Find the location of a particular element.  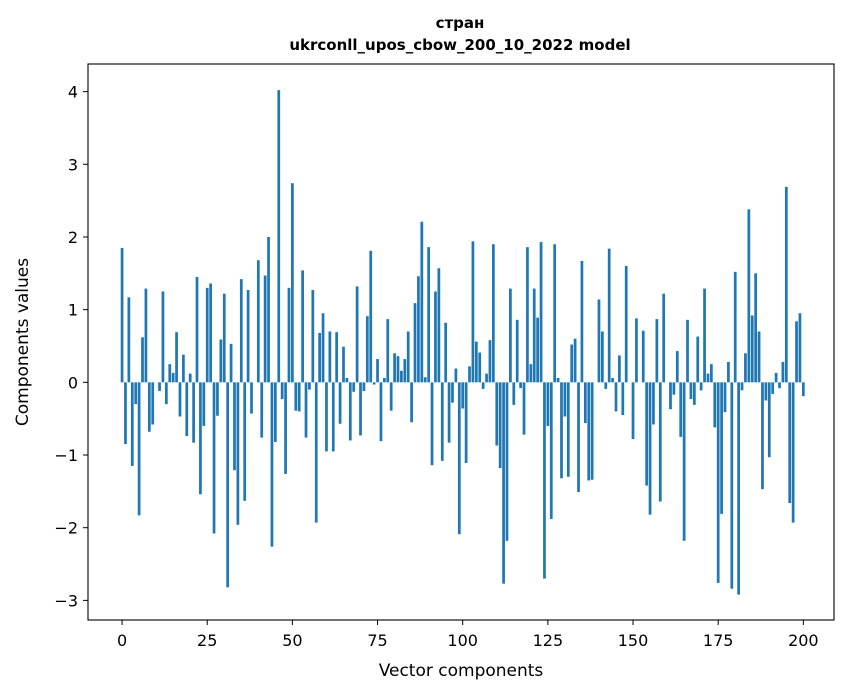

x-tick-label-25: 25 is located at coordinates (207, 640).